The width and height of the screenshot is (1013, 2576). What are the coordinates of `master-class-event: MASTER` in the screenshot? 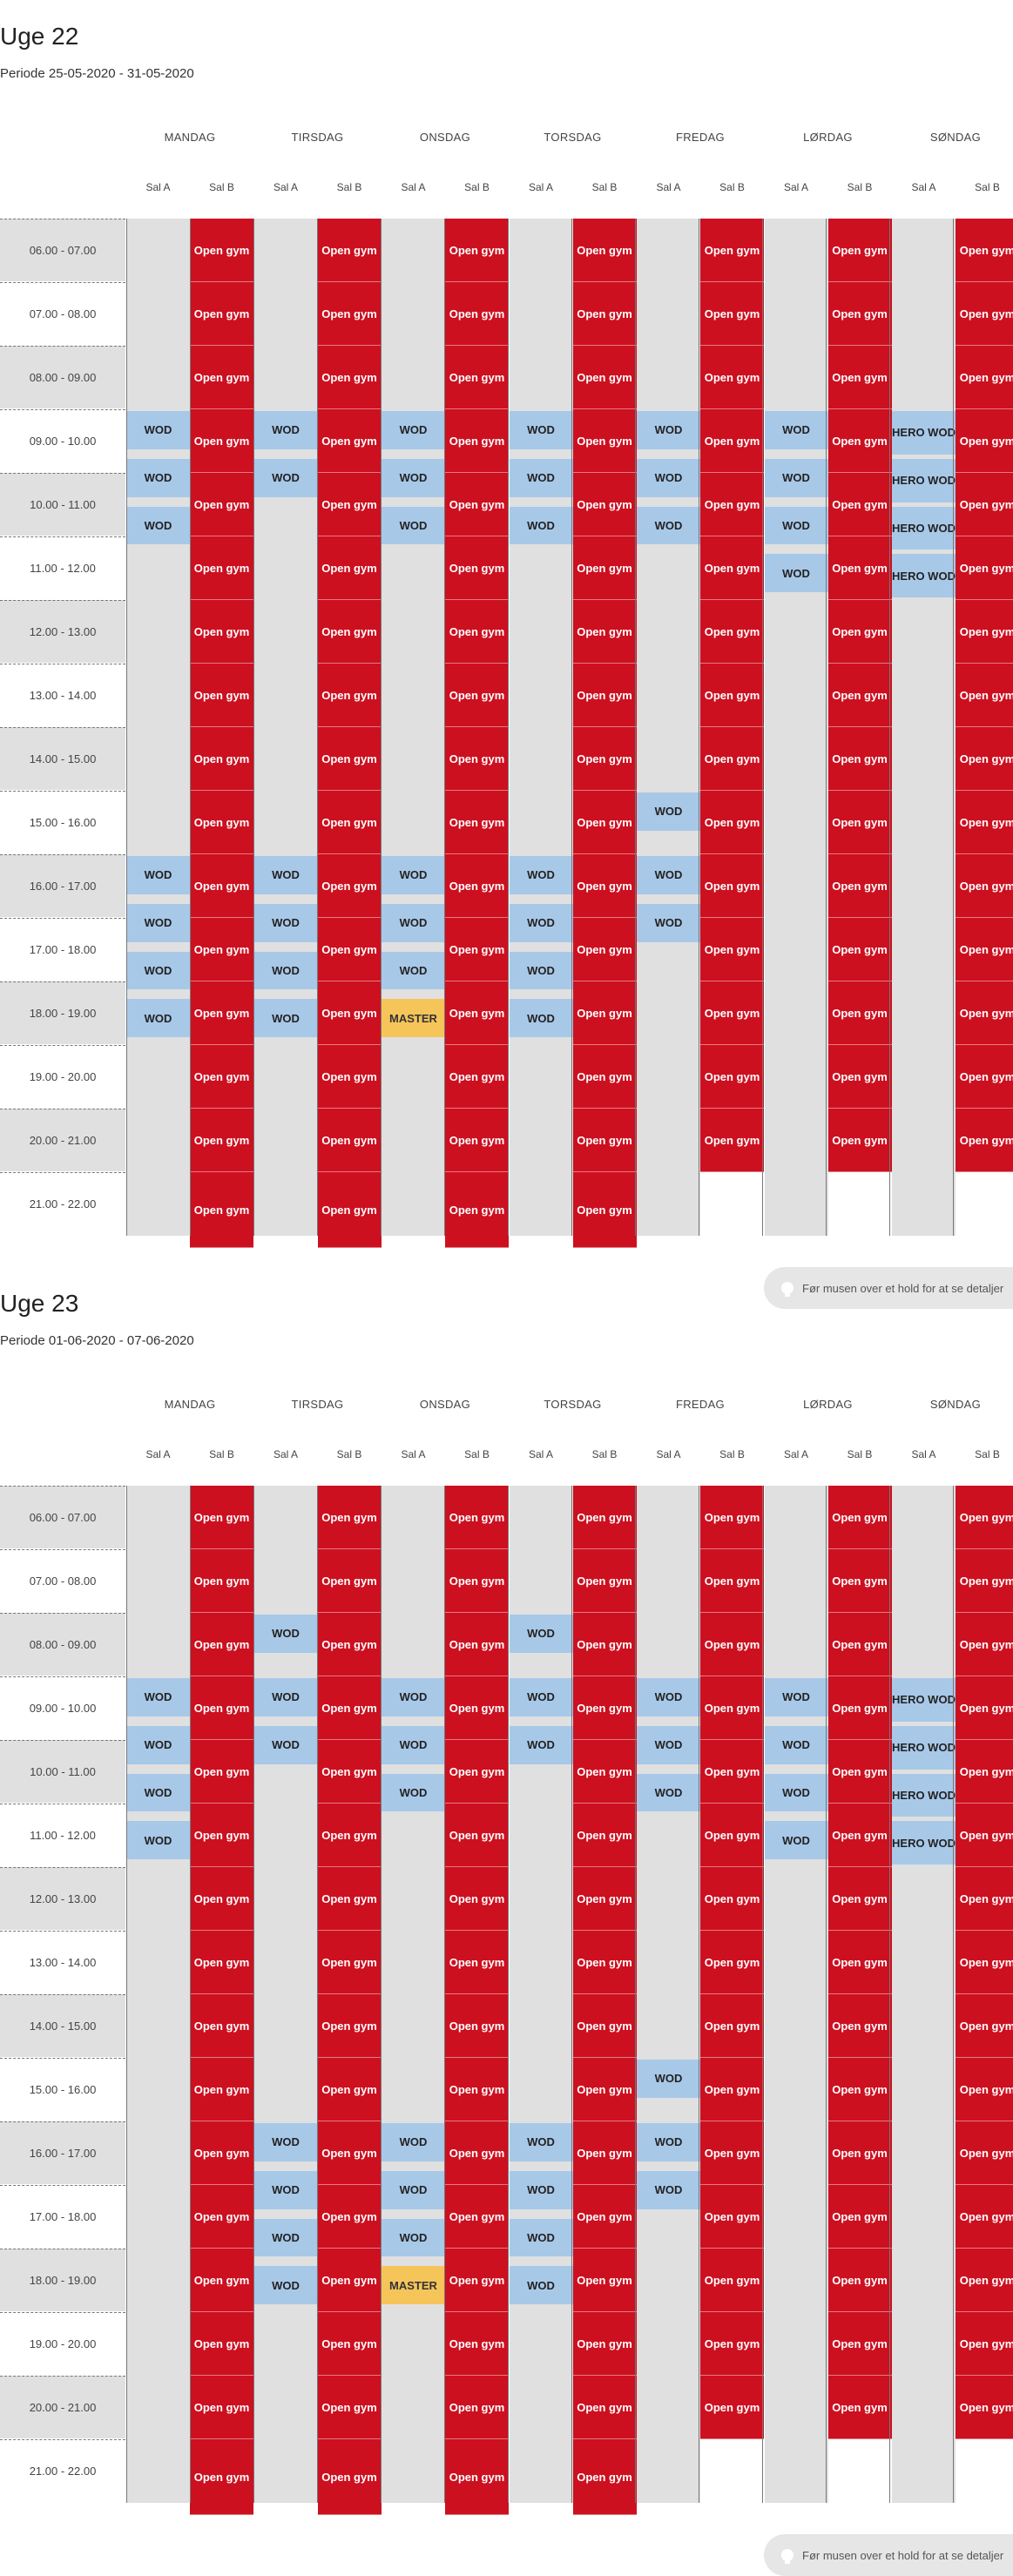 It's located at (414, 2285).